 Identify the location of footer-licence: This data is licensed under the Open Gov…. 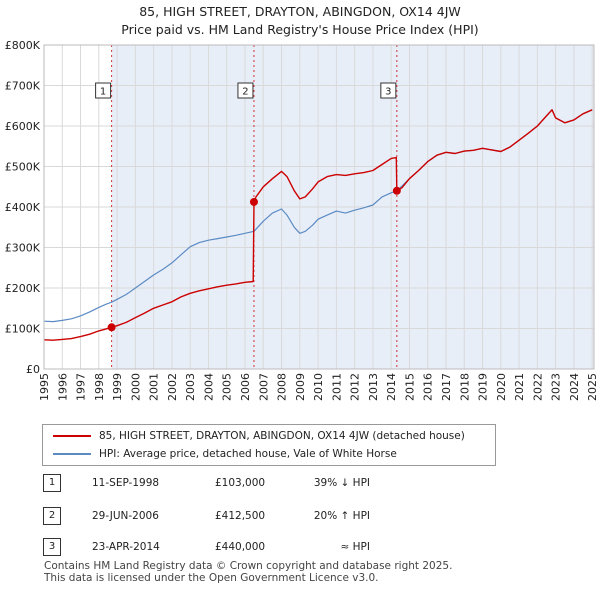
(211, 578).